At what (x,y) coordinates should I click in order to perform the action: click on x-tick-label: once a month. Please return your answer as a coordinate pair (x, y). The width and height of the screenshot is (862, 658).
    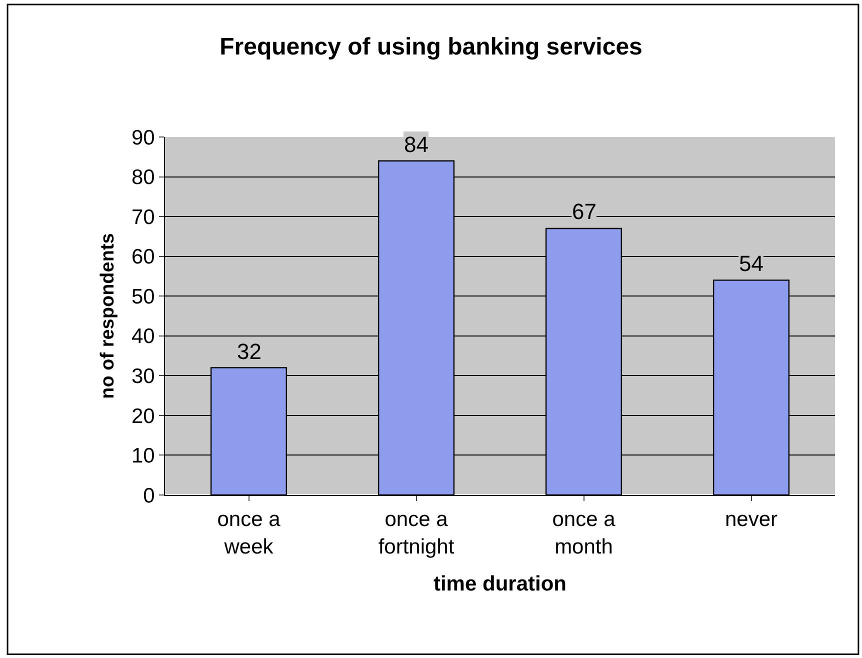
    Looking at the image, I should click on (584, 533).